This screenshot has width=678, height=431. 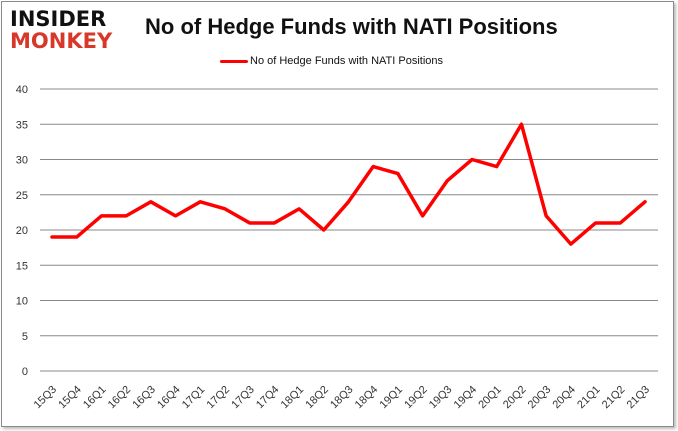 I want to click on insider-monkey-logo: INSIDER MONKEY, so click(x=61, y=30).